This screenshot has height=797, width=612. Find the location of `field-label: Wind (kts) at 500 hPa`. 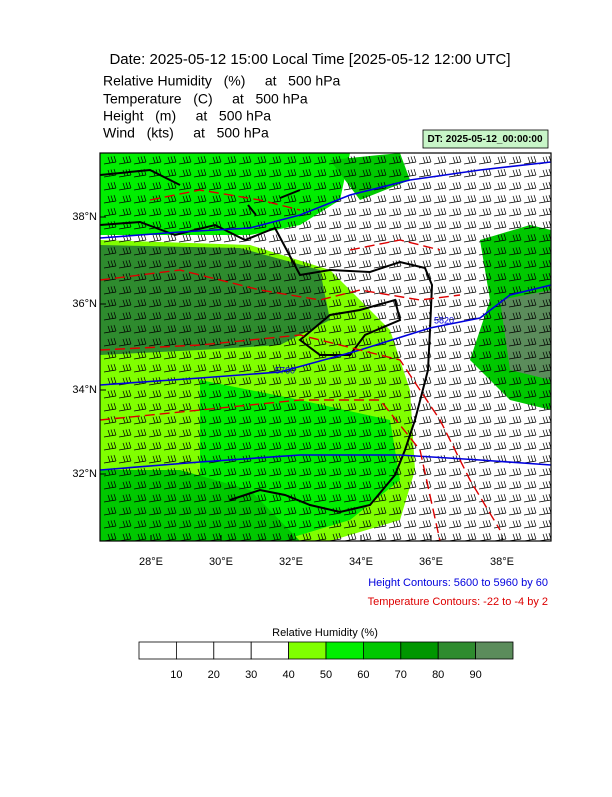

field-label: Wind (kts) at 500 hPa is located at coordinates (186, 133).